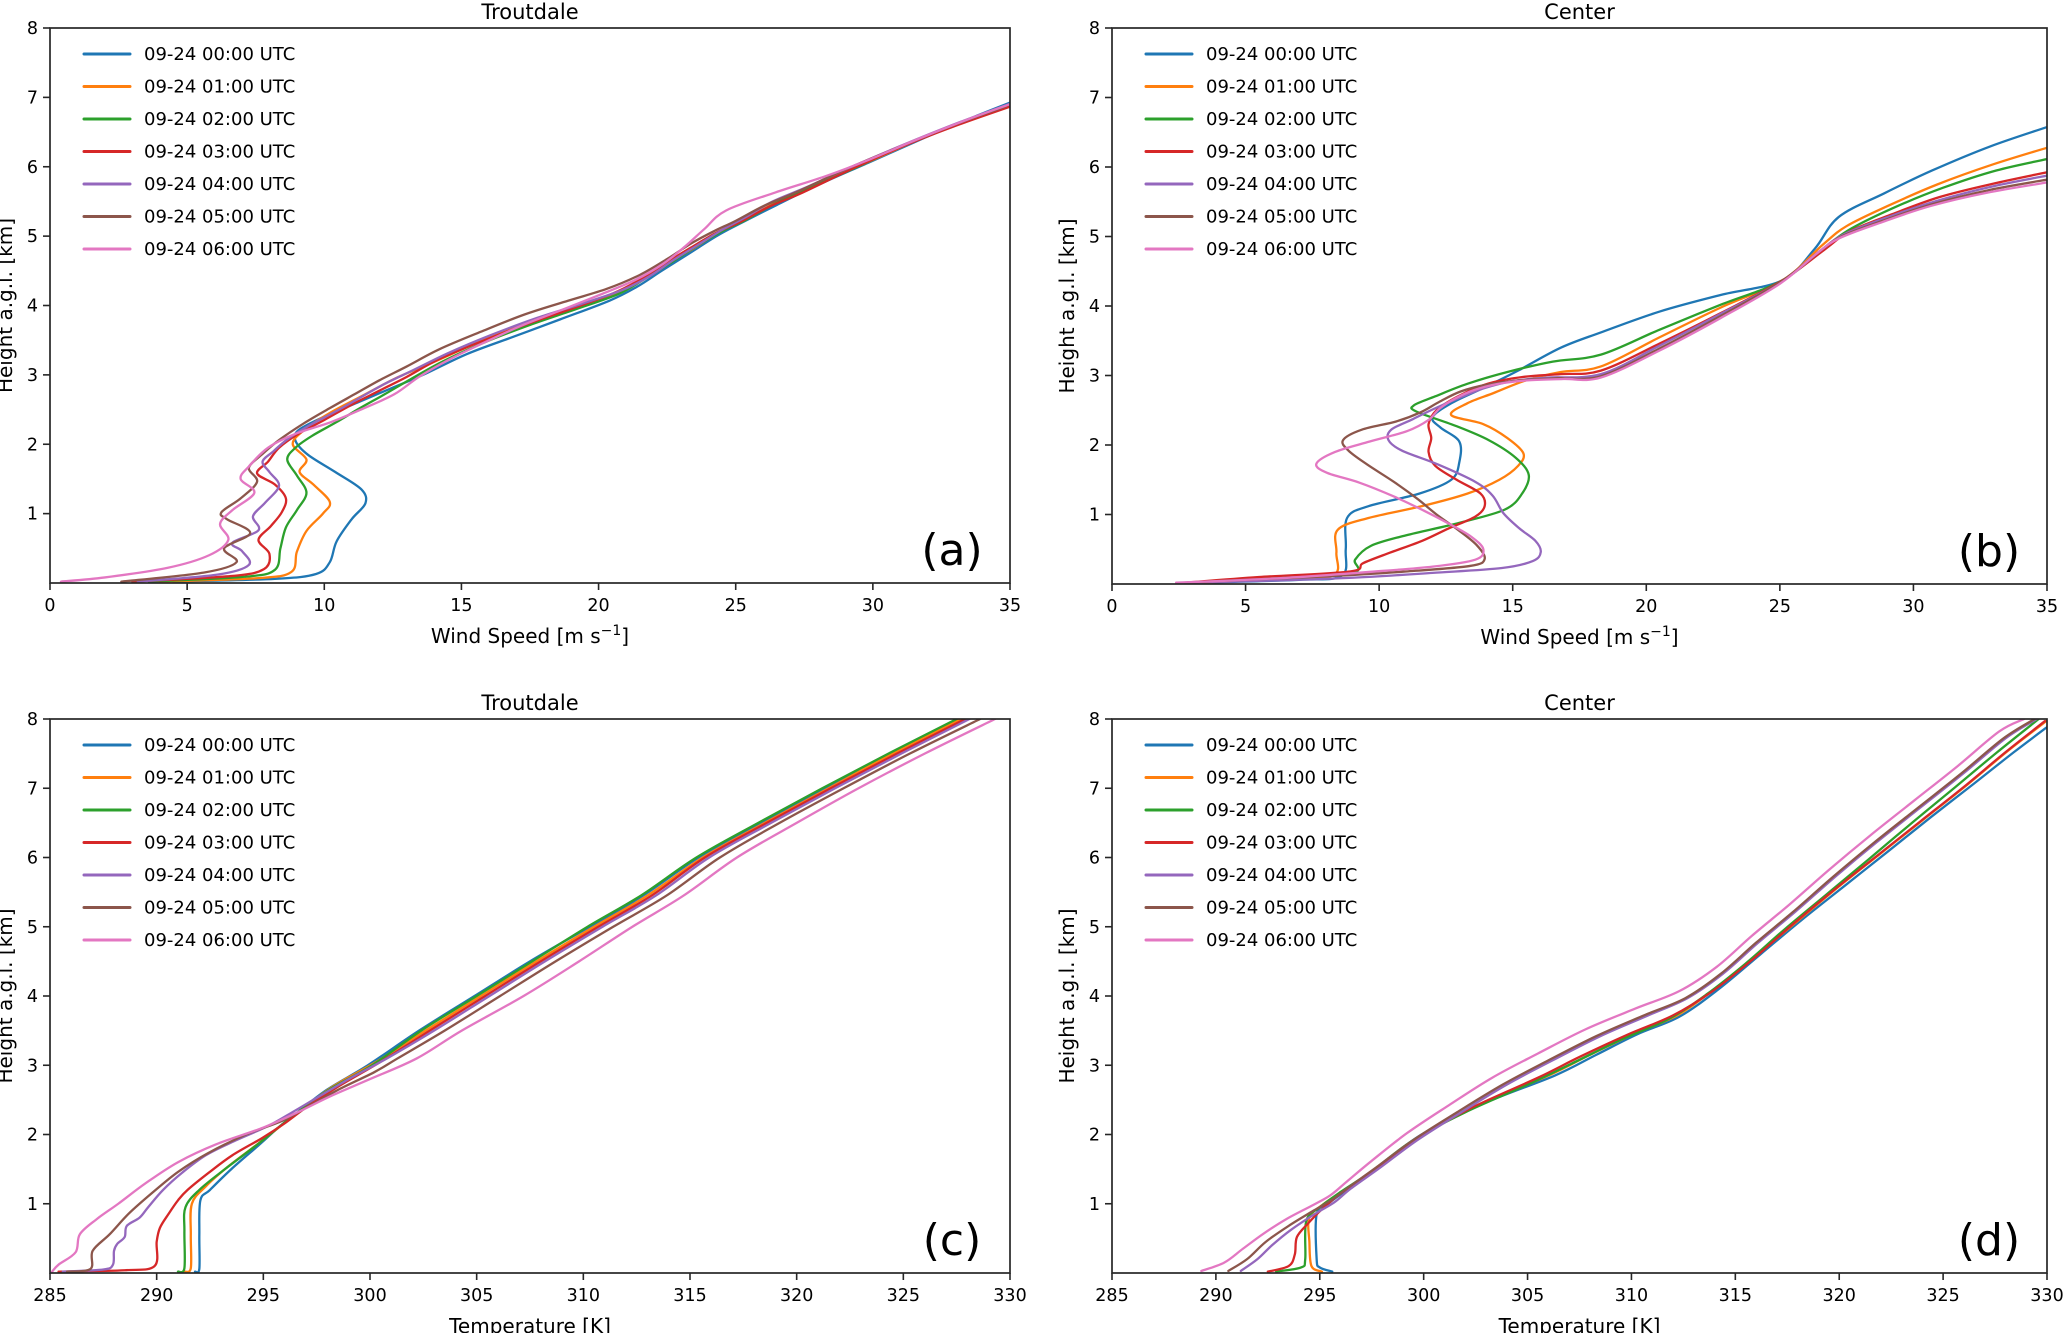 The width and height of the screenshot is (2067, 1333). Describe the element at coordinates (1579, 703) in the screenshot. I see `panel-title: Center` at that location.